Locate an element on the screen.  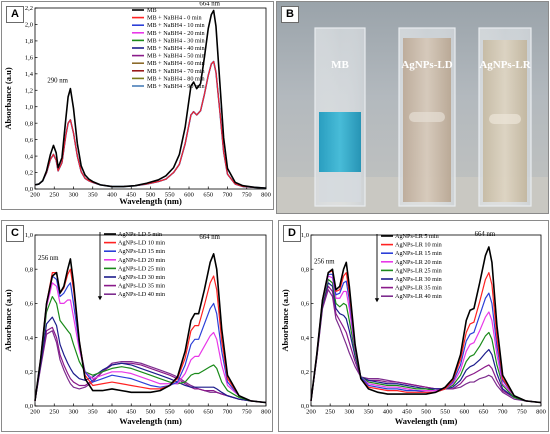
panel-d-label: D is located at coordinates (292, 233).